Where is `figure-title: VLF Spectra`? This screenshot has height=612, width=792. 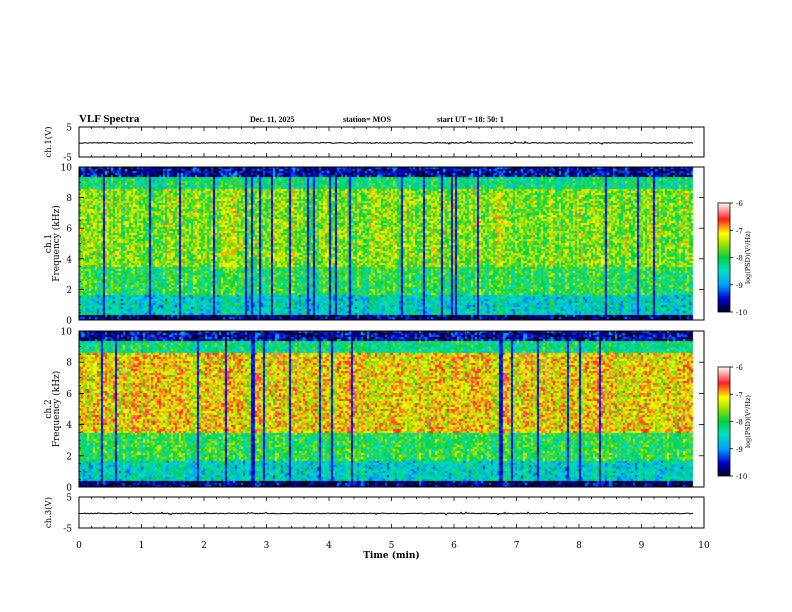 figure-title: VLF Spectra is located at coordinates (109, 119).